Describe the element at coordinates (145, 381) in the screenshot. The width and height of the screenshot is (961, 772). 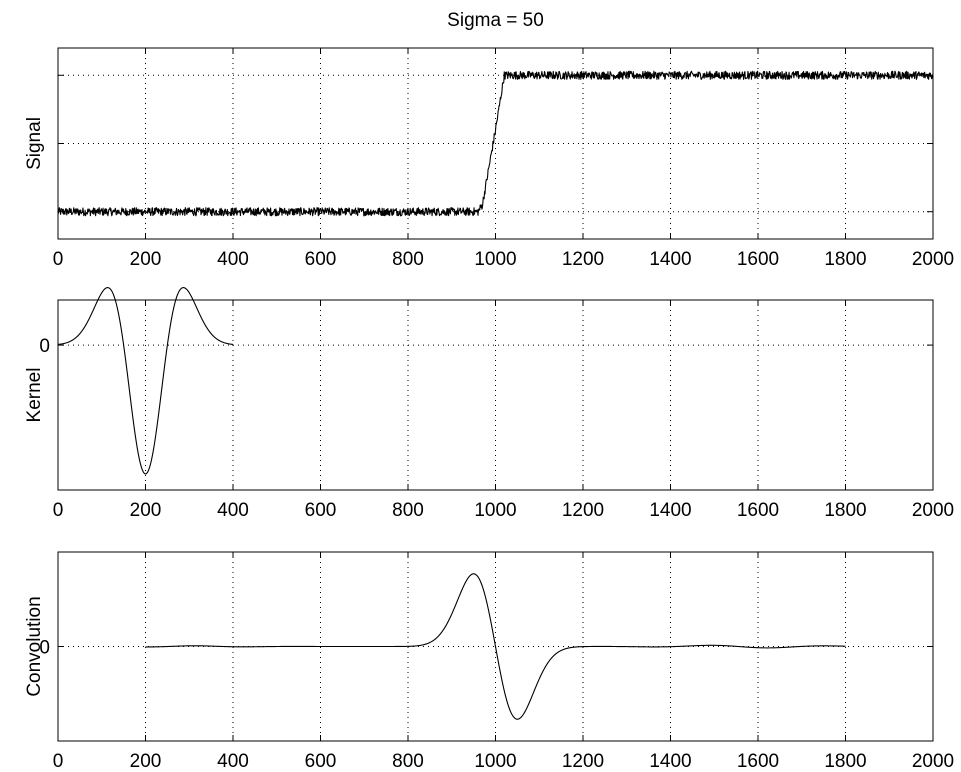
I see `series-line-kernel` at that location.